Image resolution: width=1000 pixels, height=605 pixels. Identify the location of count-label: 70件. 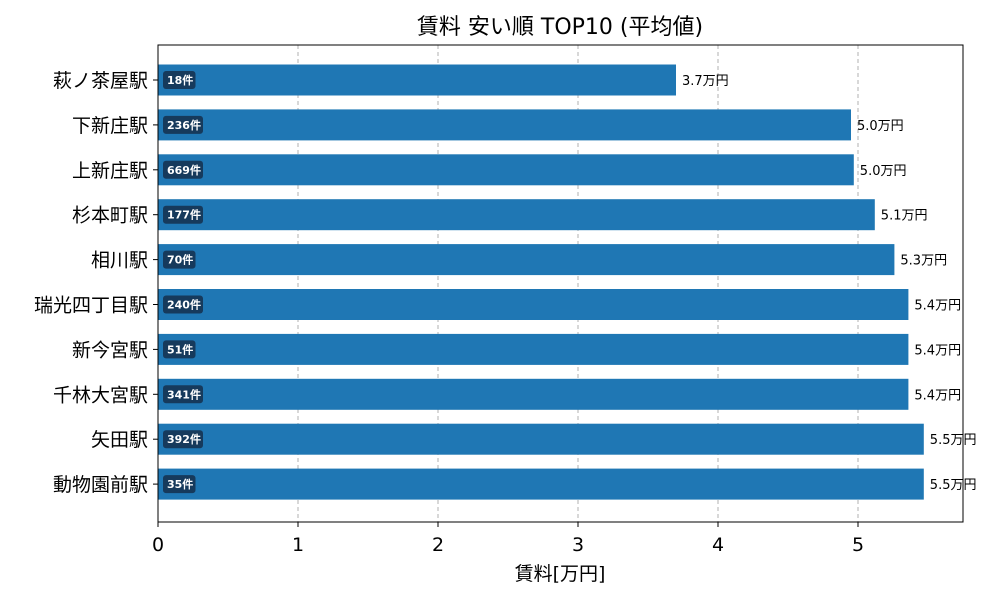
(180, 260).